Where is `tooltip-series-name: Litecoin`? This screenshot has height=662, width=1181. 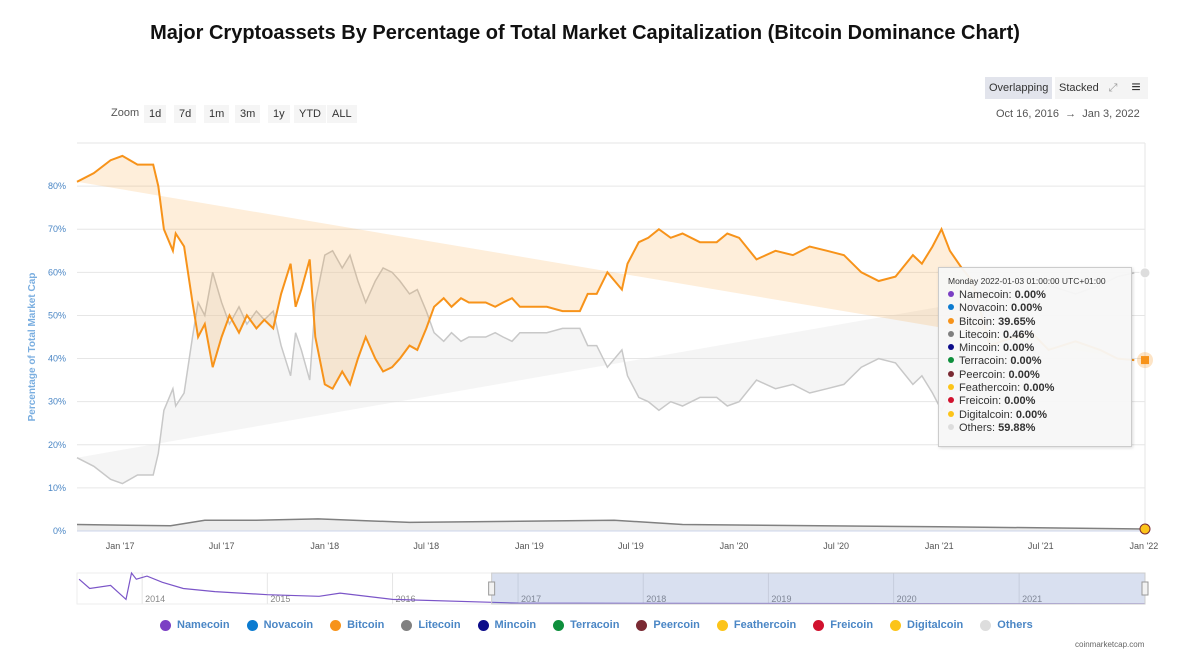 tooltip-series-name: Litecoin is located at coordinates (978, 334).